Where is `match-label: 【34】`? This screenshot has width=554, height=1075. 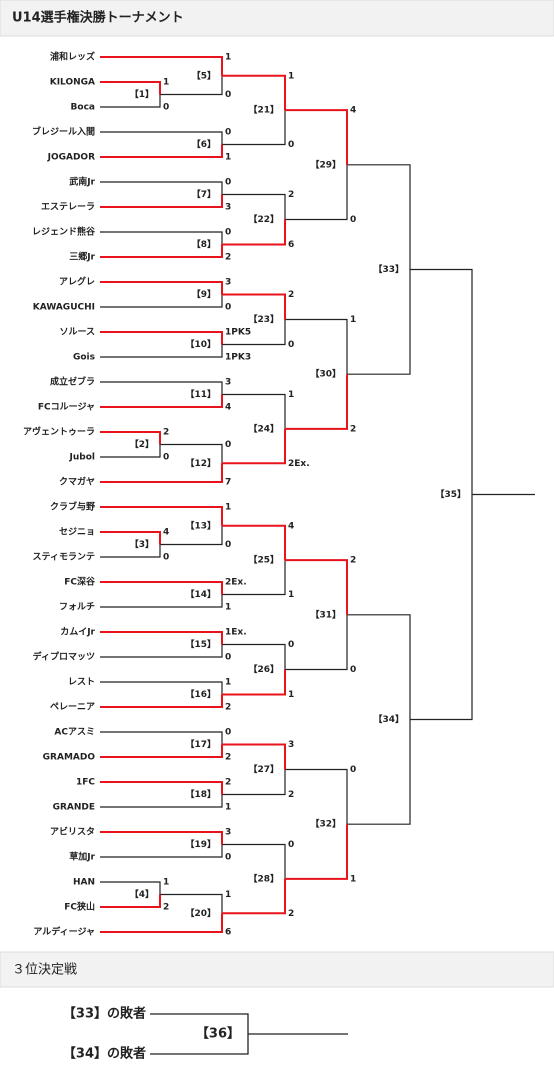
match-label: 【34】 is located at coordinates (388, 719).